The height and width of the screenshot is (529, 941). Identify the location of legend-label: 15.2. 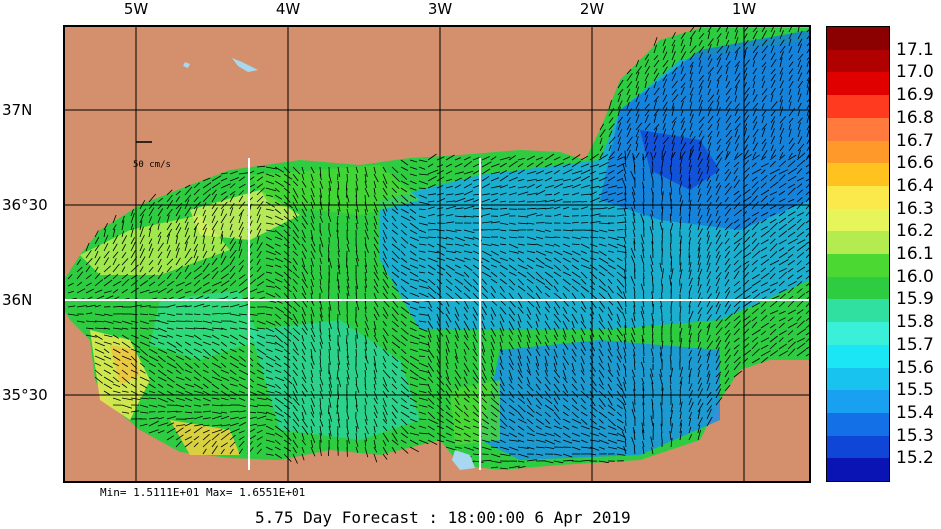
(915, 458).